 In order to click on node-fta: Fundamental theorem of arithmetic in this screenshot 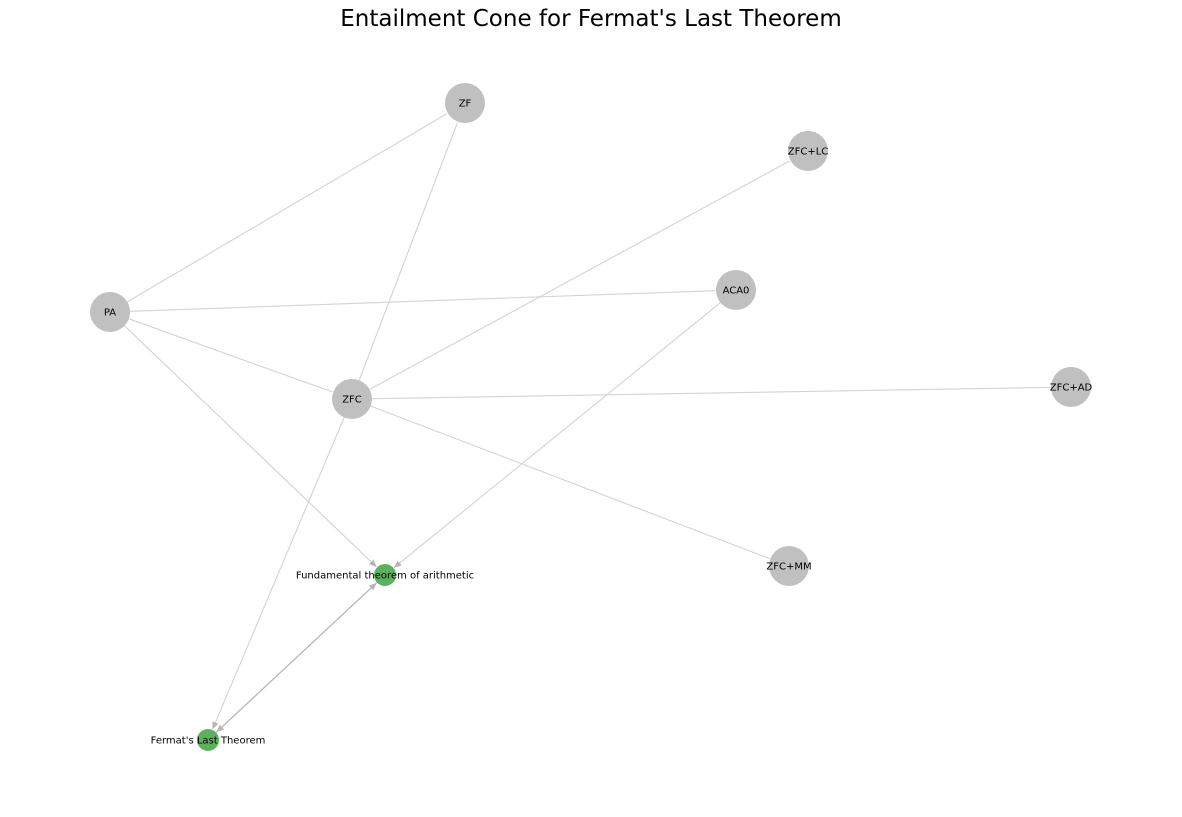, I will do `click(385, 575)`.